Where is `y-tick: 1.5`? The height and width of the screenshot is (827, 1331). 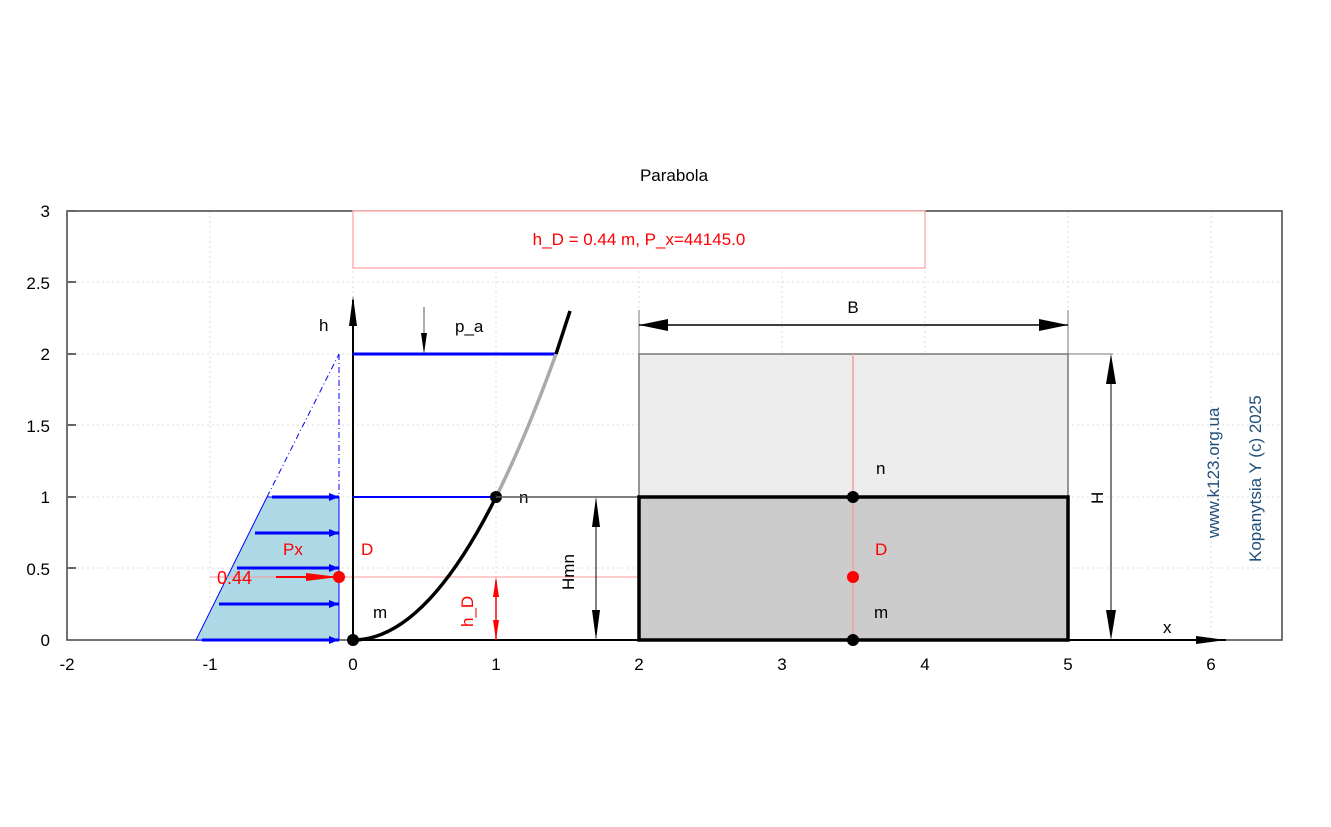 y-tick: 1.5 is located at coordinates (38, 426).